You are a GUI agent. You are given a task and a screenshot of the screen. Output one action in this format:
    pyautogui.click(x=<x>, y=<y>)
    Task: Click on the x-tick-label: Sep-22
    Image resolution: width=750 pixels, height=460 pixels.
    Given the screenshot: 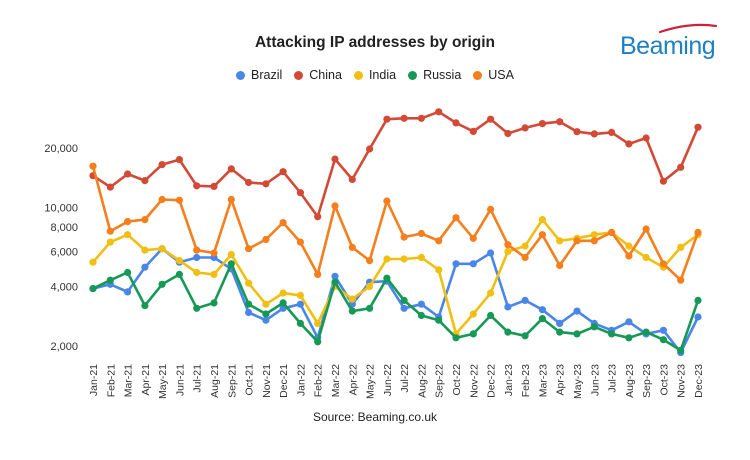 What is the action you would take?
    pyautogui.click(x=440, y=381)
    